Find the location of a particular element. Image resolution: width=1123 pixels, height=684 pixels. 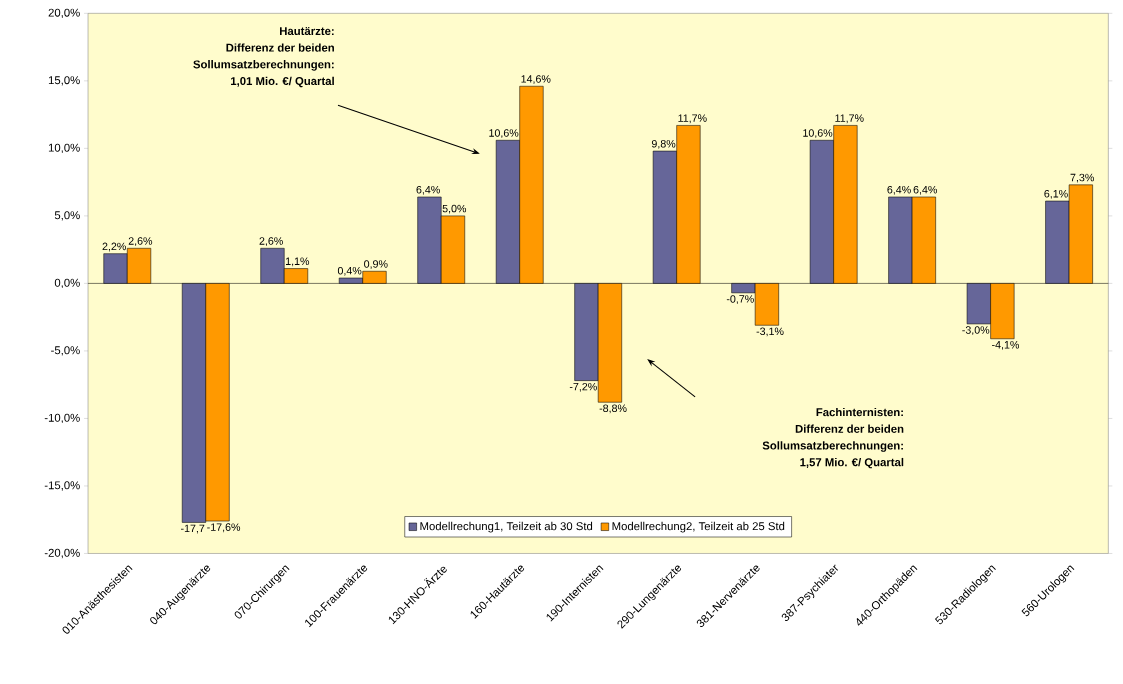

data-label: 2,2% is located at coordinates (114, 247).